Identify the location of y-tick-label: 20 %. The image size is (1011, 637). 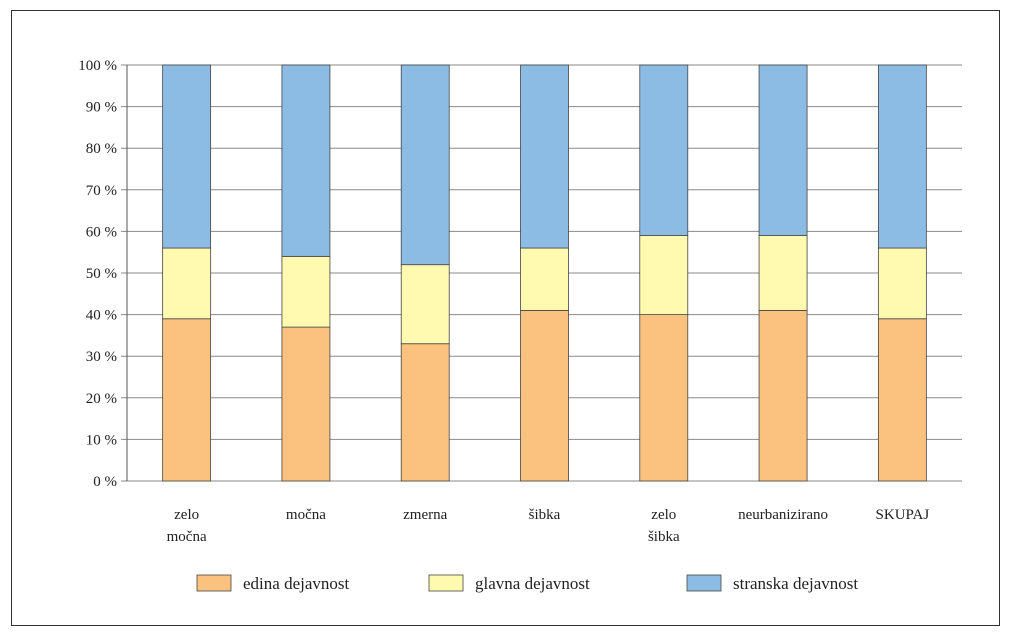
(101, 399).